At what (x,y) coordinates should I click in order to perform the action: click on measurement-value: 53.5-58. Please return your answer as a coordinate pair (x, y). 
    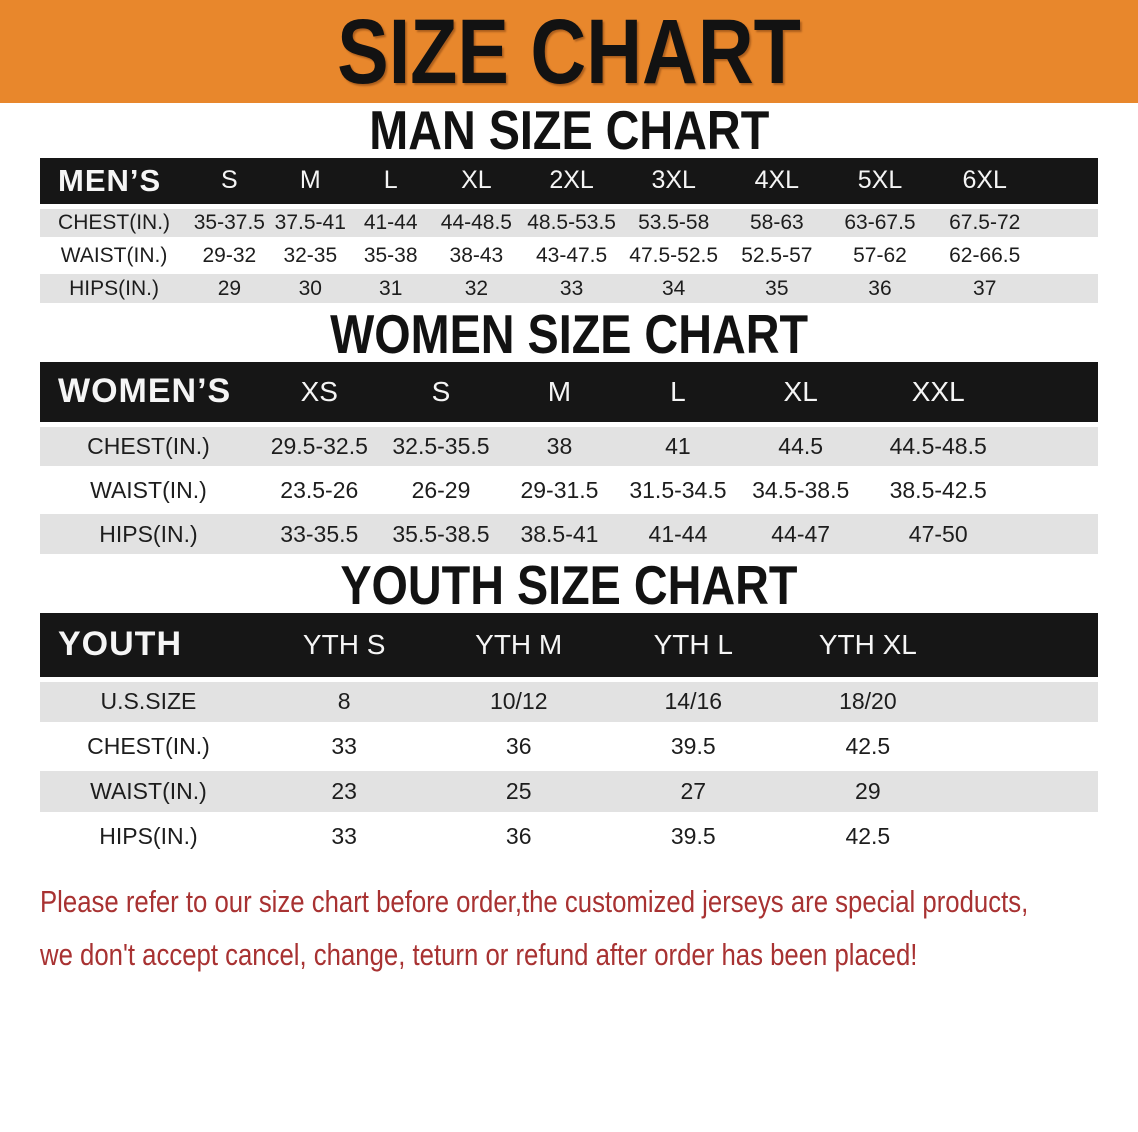
    Looking at the image, I should click on (674, 222).